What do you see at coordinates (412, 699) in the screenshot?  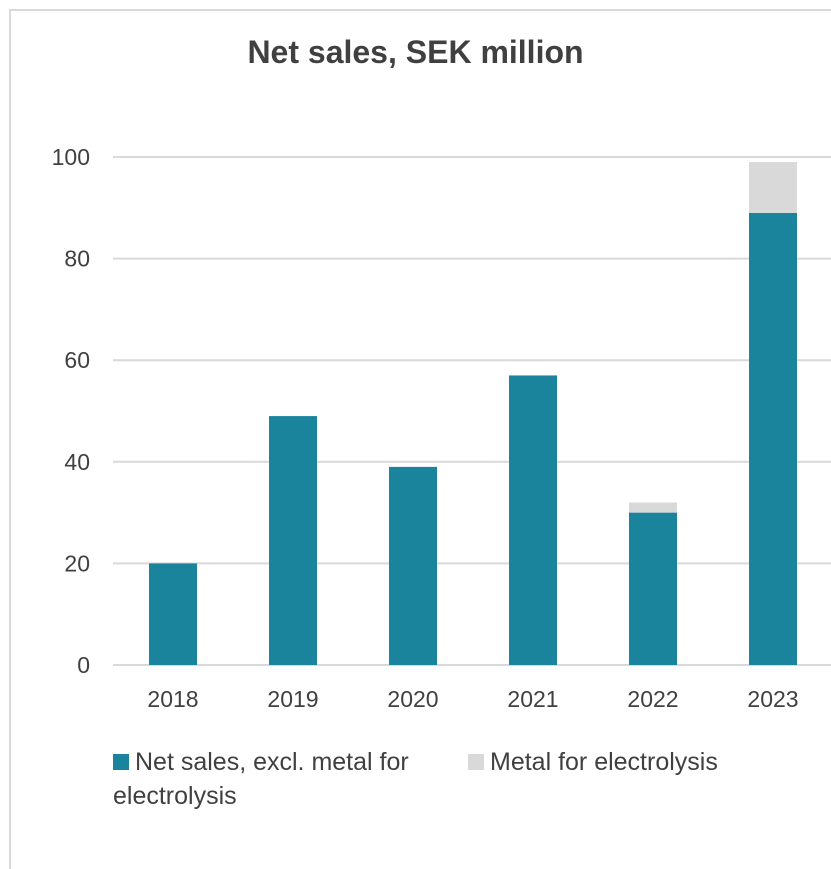 I see `x-tick-label: 2020` at bounding box center [412, 699].